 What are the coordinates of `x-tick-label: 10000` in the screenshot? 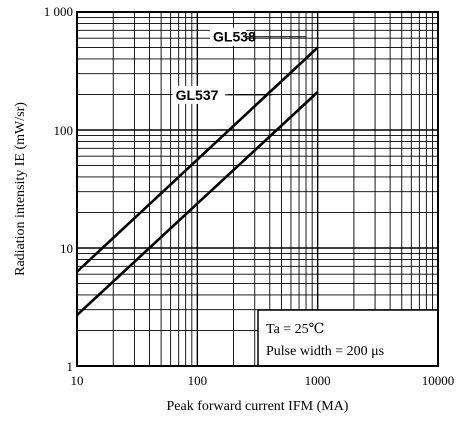 It's located at (438, 380).